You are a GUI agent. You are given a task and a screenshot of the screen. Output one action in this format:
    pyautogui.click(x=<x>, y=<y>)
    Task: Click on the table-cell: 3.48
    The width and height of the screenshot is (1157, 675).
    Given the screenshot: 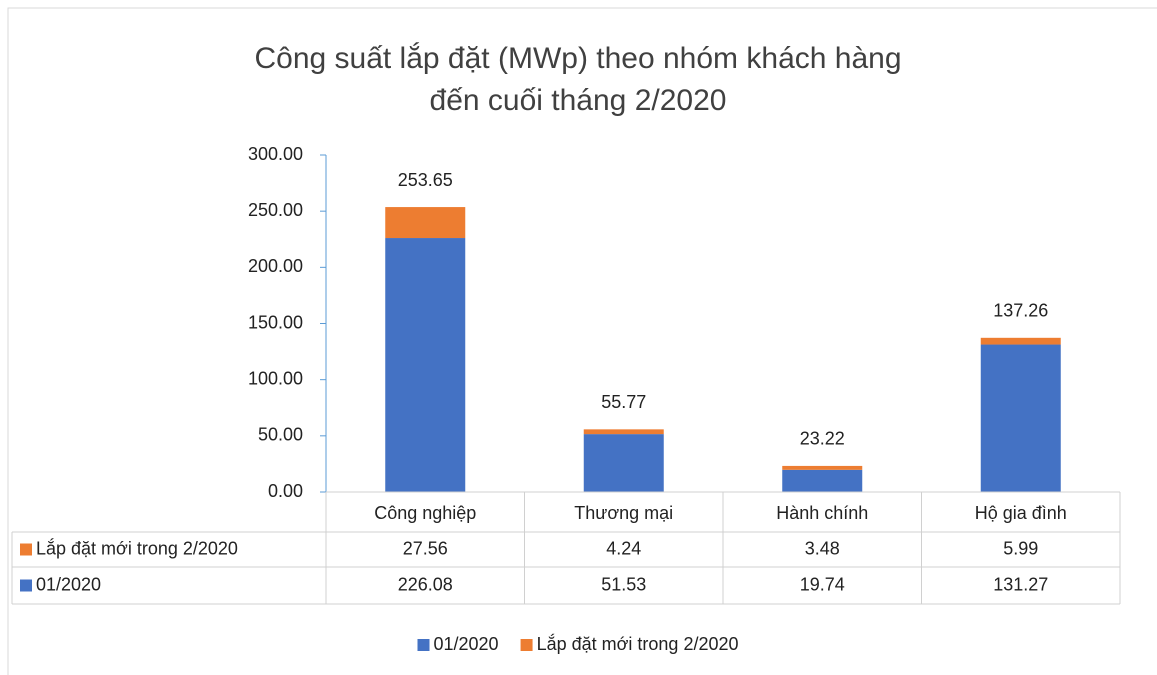 What is the action you would take?
    pyautogui.click(x=822, y=548)
    